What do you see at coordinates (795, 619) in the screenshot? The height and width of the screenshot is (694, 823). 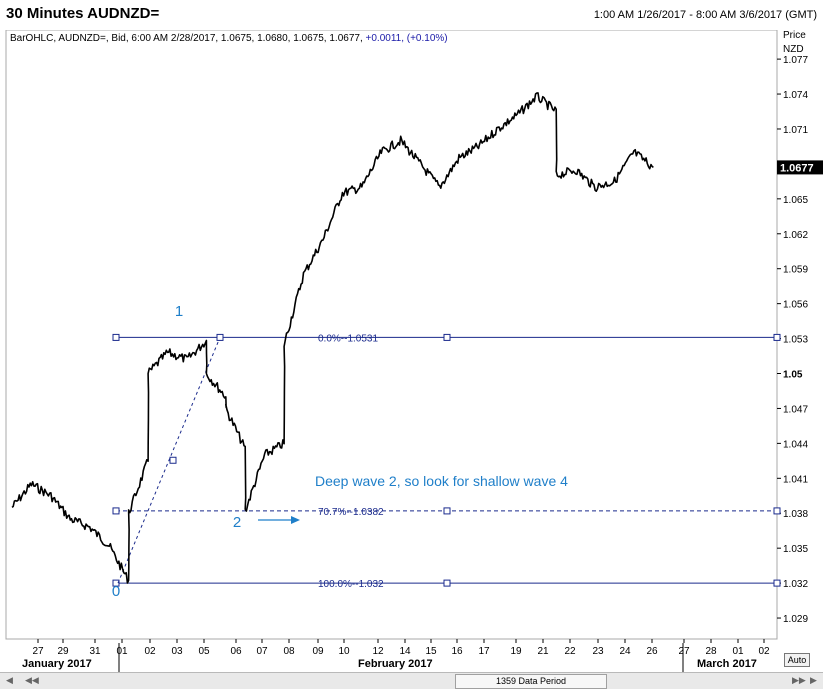 I see `y-tick-label: 1.029` at bounding box center [795, 619].